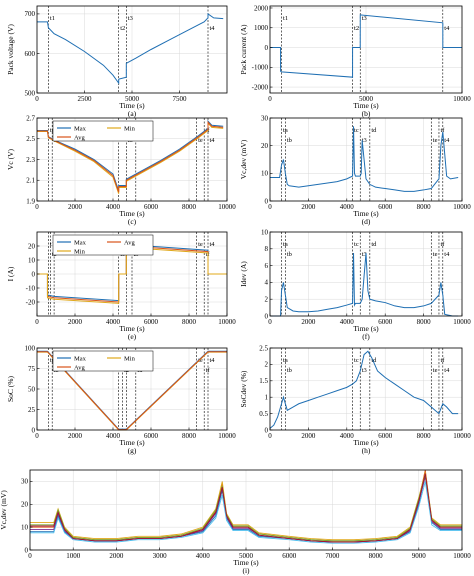 This screenshot has height=576, width=474. What do you see at coordinates (32, 410) in the screenshot?
I see `y-tick-label: 25` at bounding box center [32, 410].